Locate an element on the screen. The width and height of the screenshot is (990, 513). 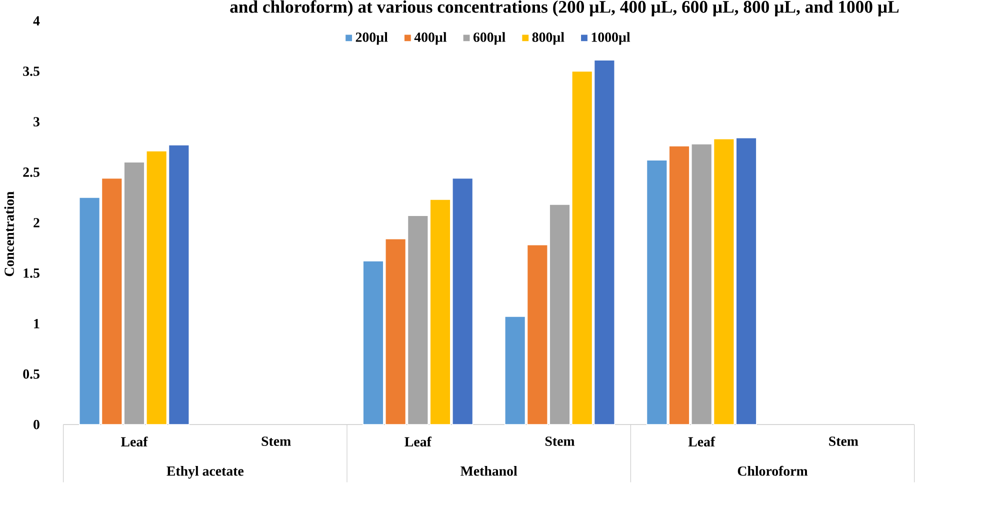
y-tick-label: 0 is located at coordinates (37, 425).